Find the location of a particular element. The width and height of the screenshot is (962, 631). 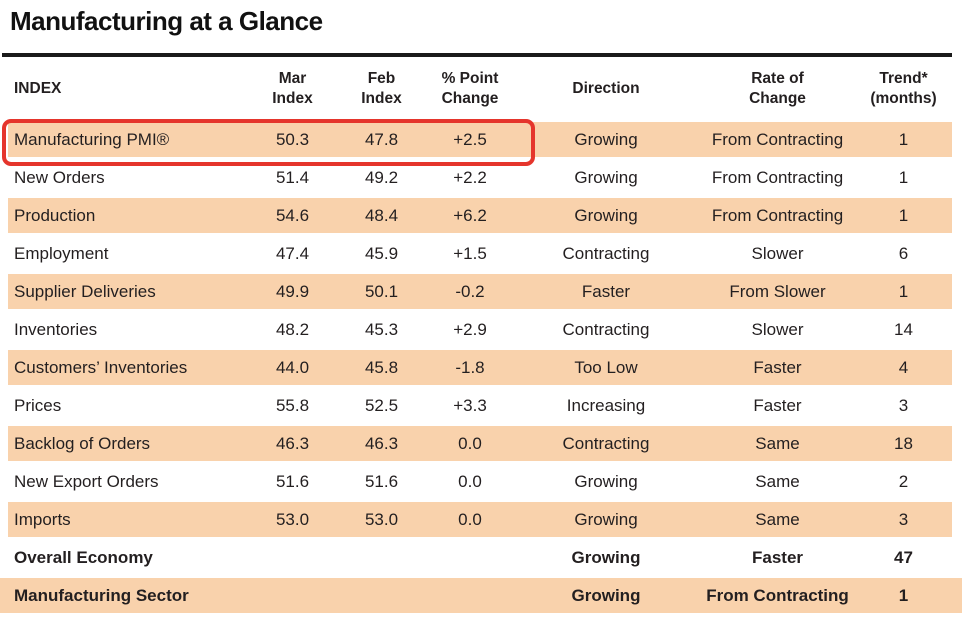

mar-index-value: 48.2 is located at coordinates (292, 329).